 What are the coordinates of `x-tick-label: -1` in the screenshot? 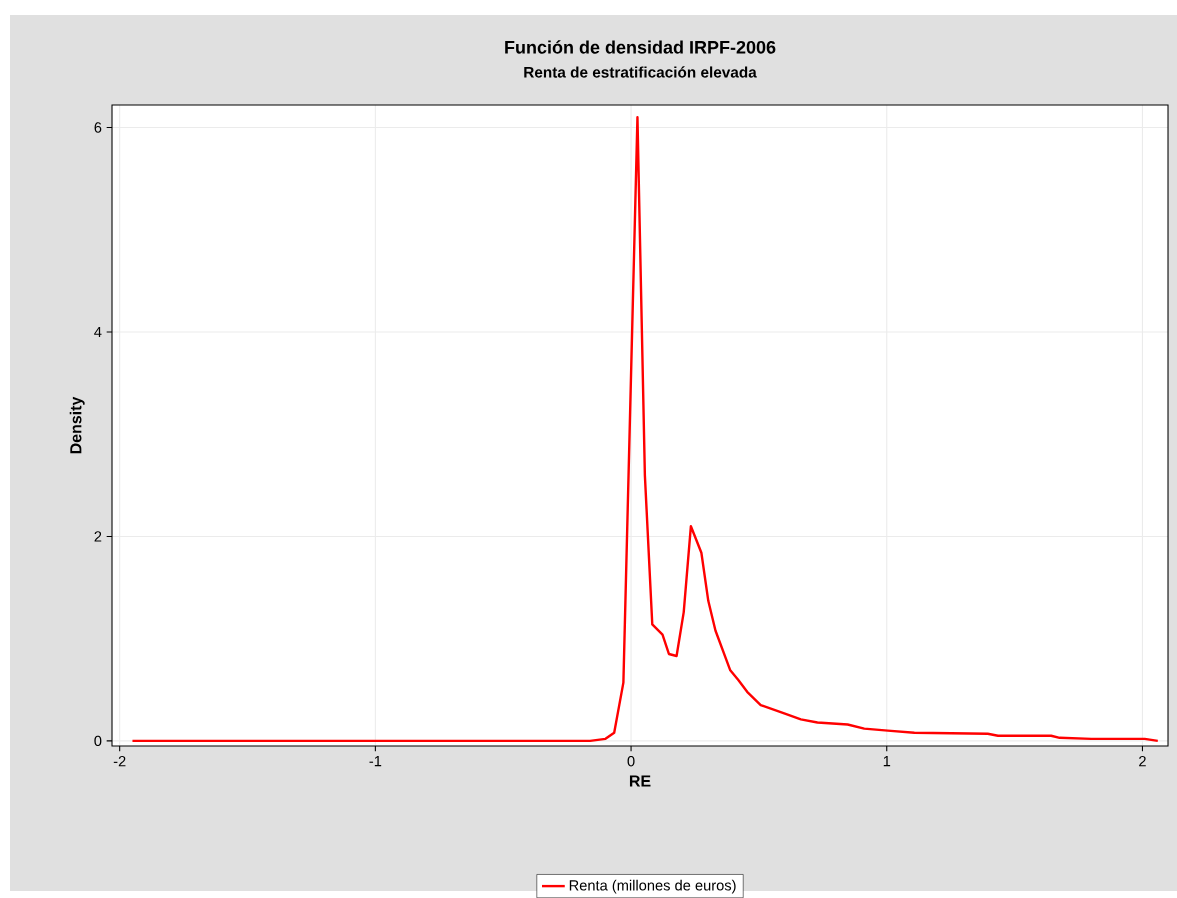 It's located at (375, 761).